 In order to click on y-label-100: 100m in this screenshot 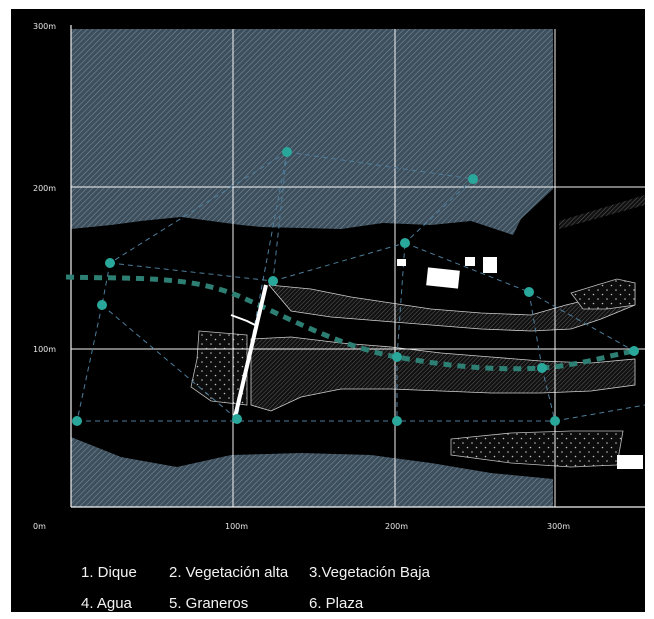, I will do `click(44, 349)`.